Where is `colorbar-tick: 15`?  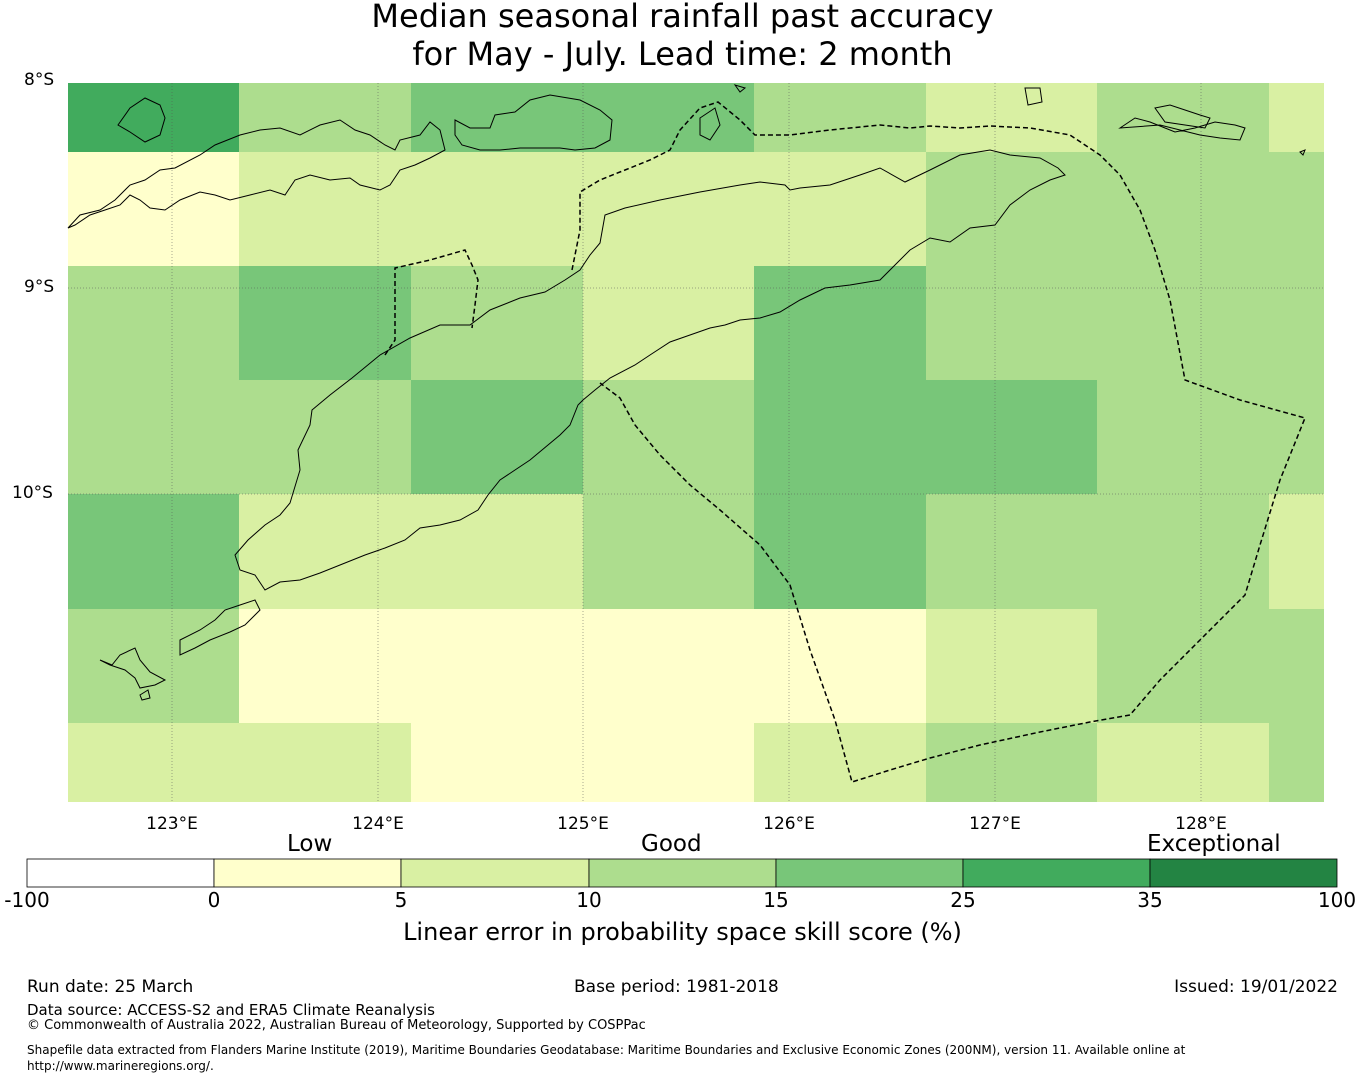
colorbar-tick: 15 is located at coordinates (776, 900).